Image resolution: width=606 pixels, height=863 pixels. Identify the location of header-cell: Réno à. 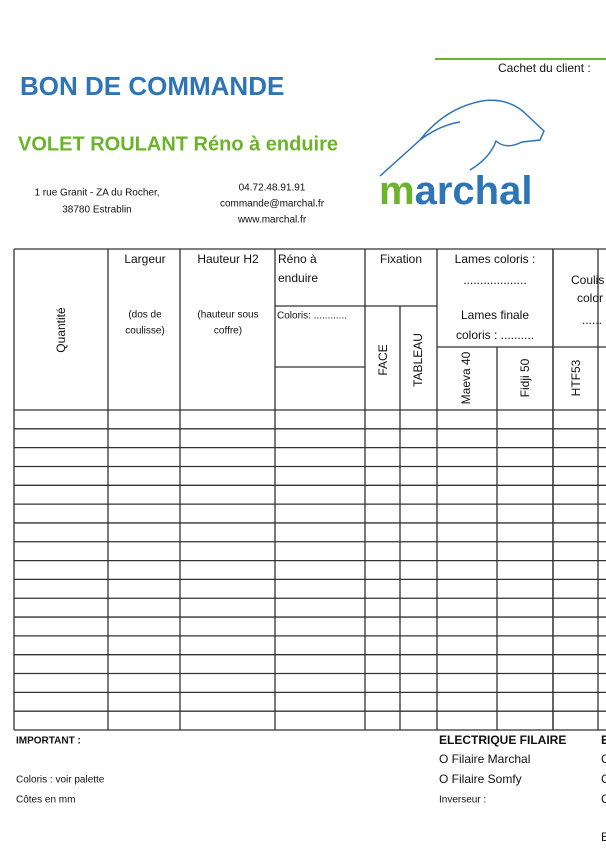
(297, 259).